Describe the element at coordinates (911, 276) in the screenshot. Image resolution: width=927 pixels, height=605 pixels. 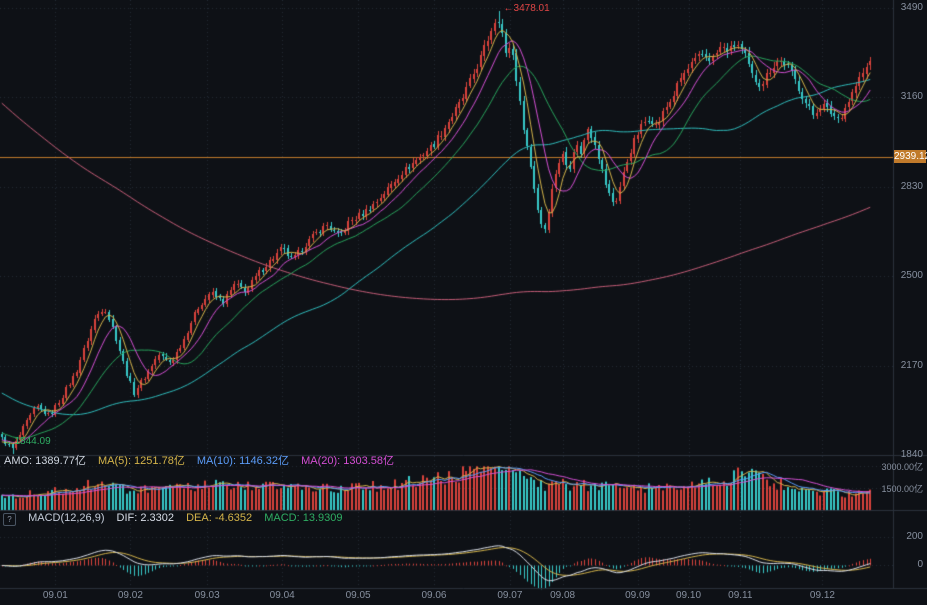
I see `price-axis-tick: 2500` at that location.